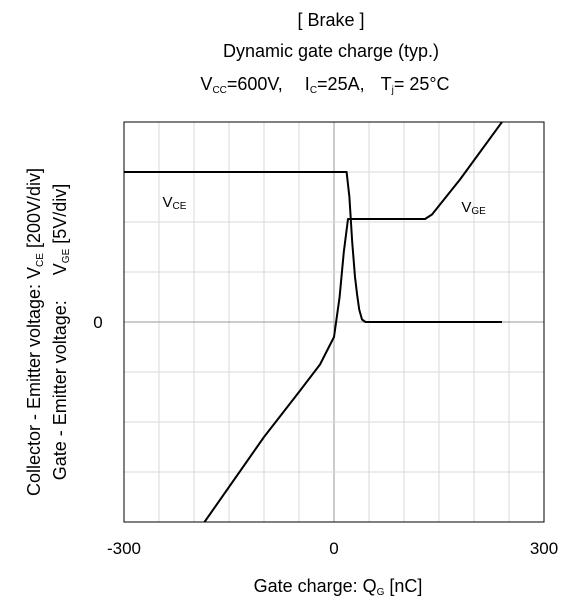 This screenshot has width=580, height=603. What do you see at coordinates (386, 84) in the screenshot?
I see `cond-tj-label: T` at bounding box center [386, 84].